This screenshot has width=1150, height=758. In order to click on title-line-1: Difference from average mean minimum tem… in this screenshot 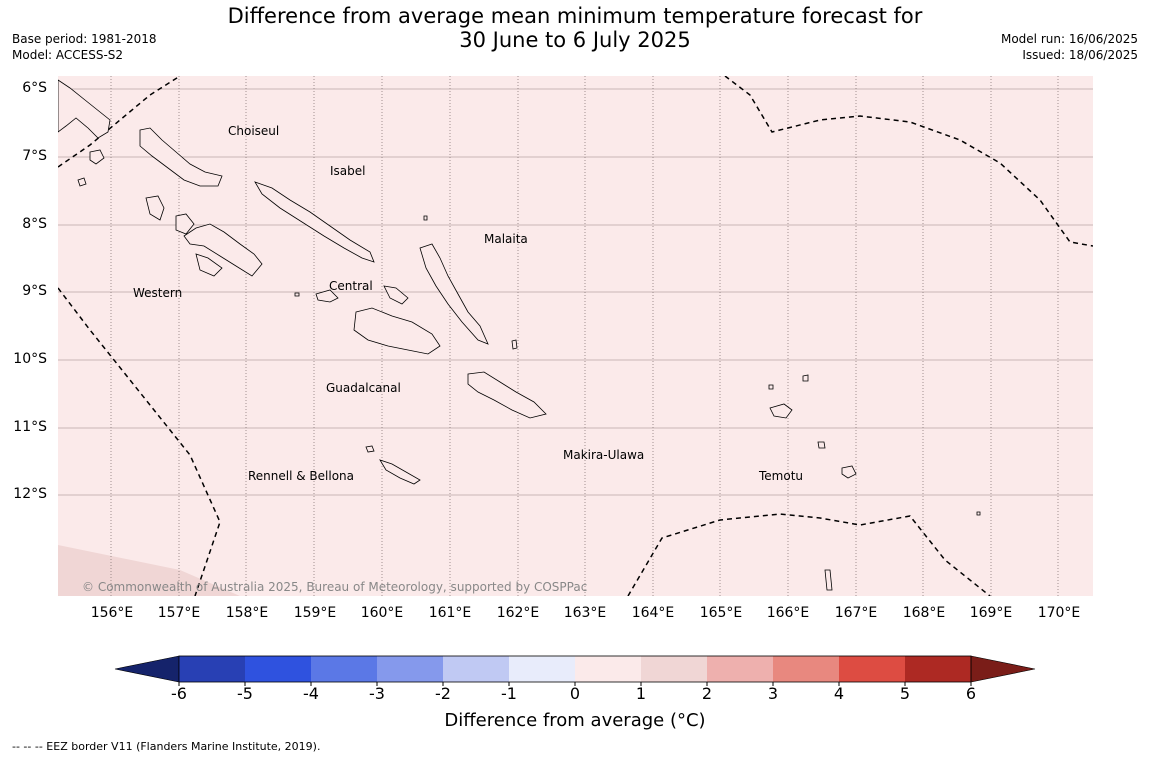, I will do `click(575, 16)`.